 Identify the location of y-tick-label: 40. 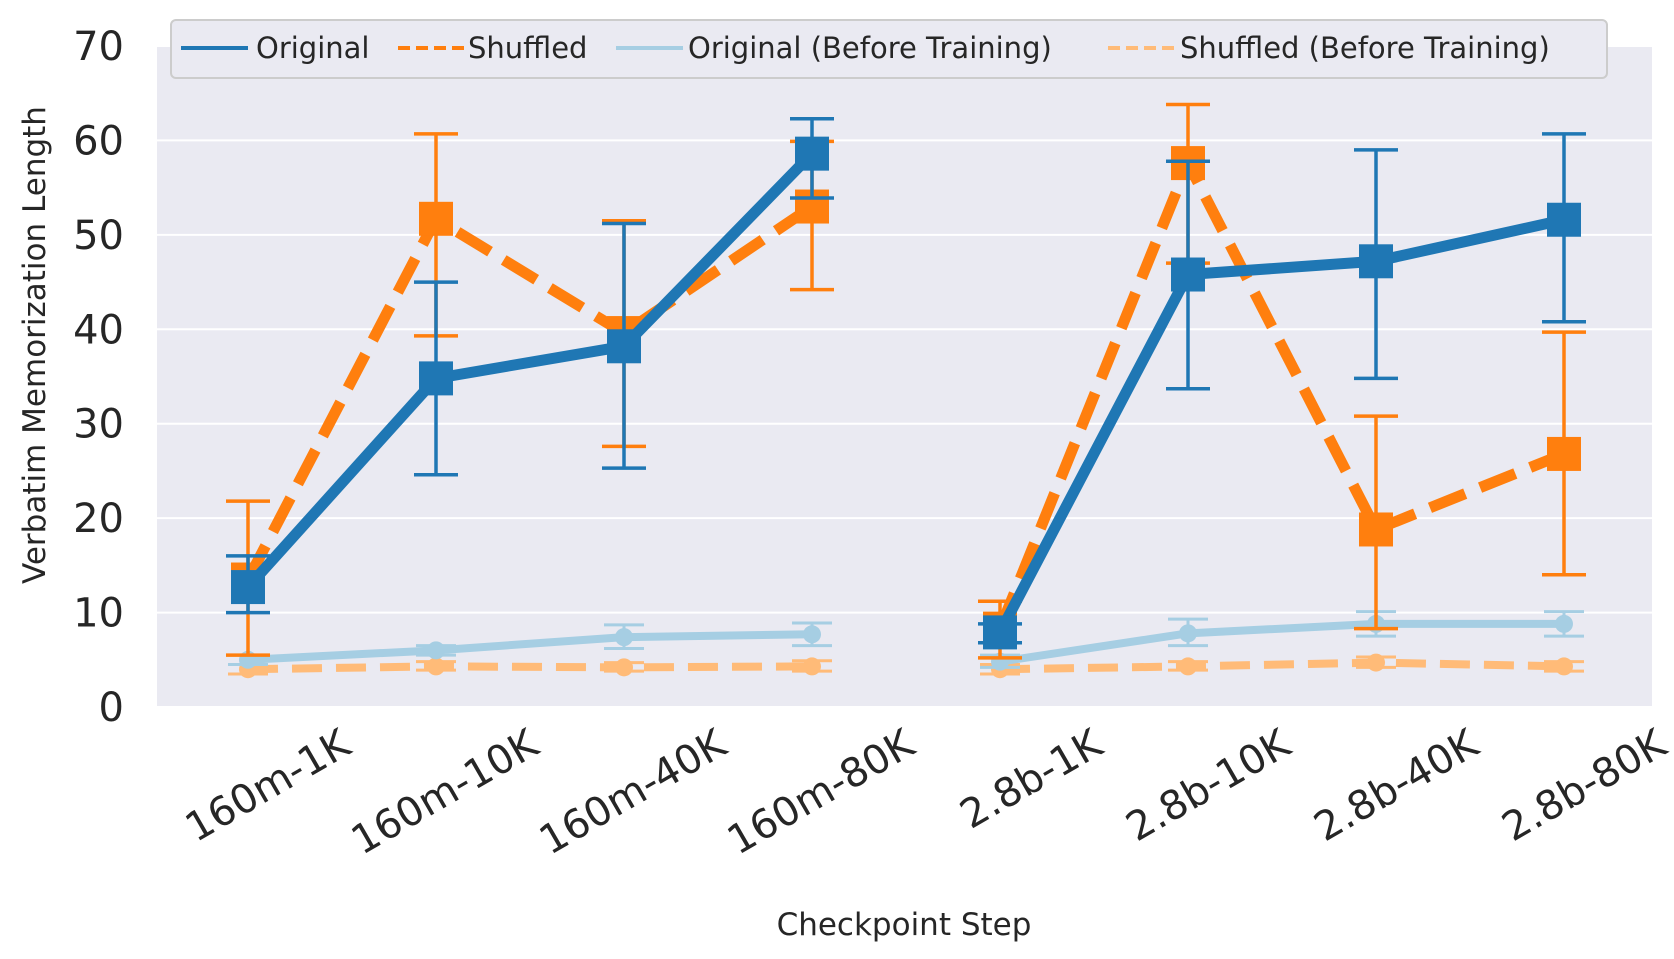
(98, 330).